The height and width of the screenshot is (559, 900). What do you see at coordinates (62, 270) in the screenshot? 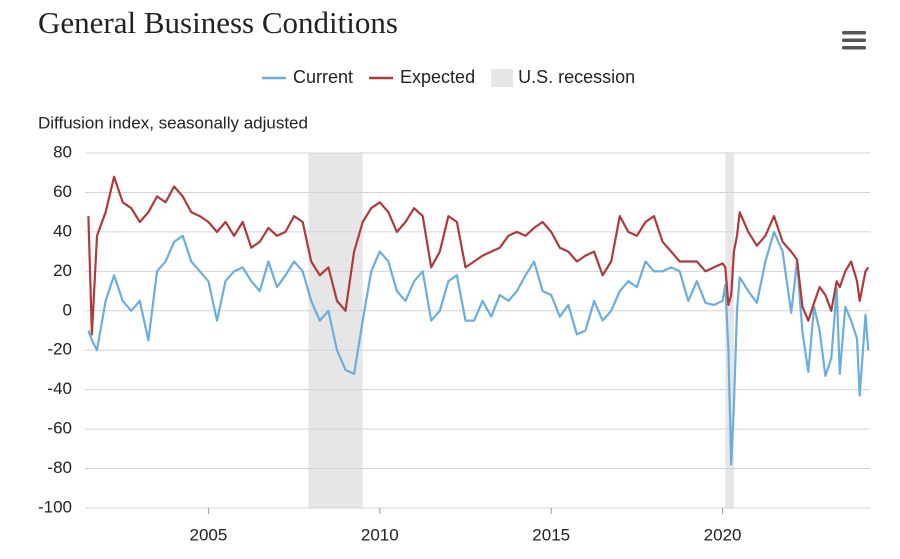
I see `y-tick-label: 20` at bounding box center [62, 270].